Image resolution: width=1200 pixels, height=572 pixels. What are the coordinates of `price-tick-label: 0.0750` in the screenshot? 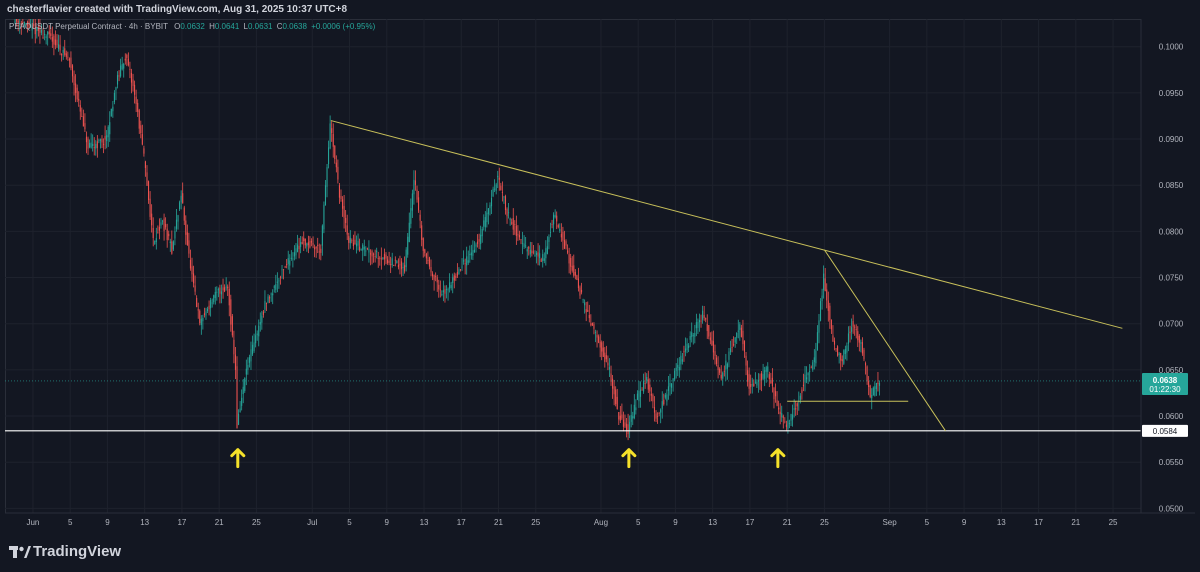 It's located at (1171, 278).